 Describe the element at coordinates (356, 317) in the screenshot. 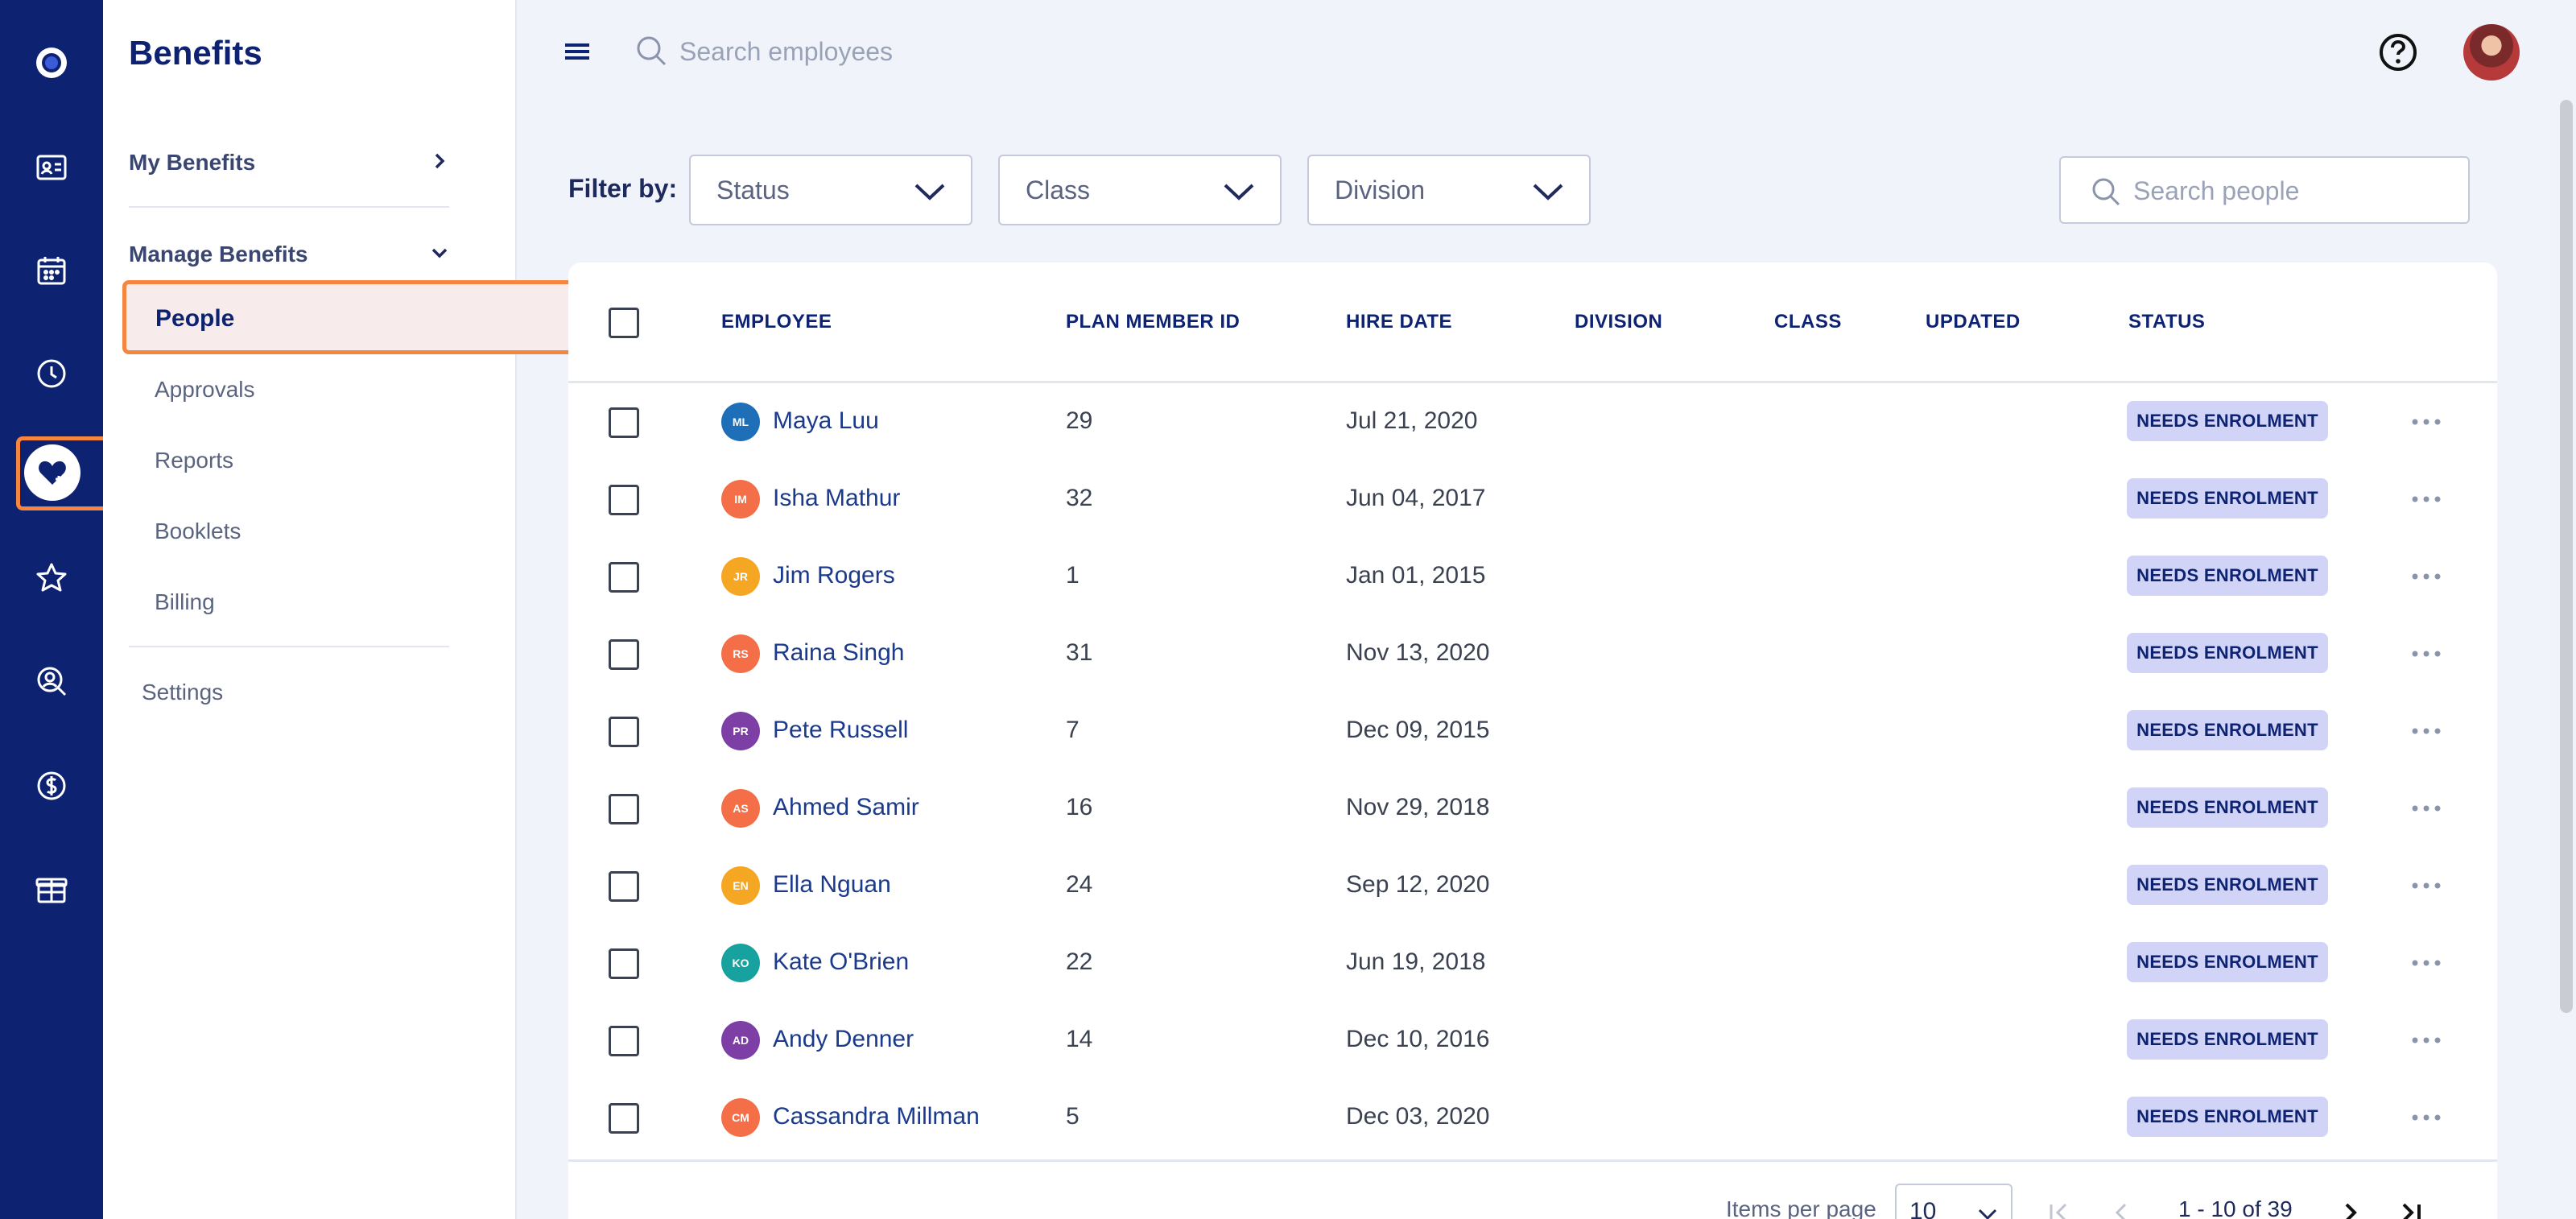

I see `sidebar-item-people: People` at that location.